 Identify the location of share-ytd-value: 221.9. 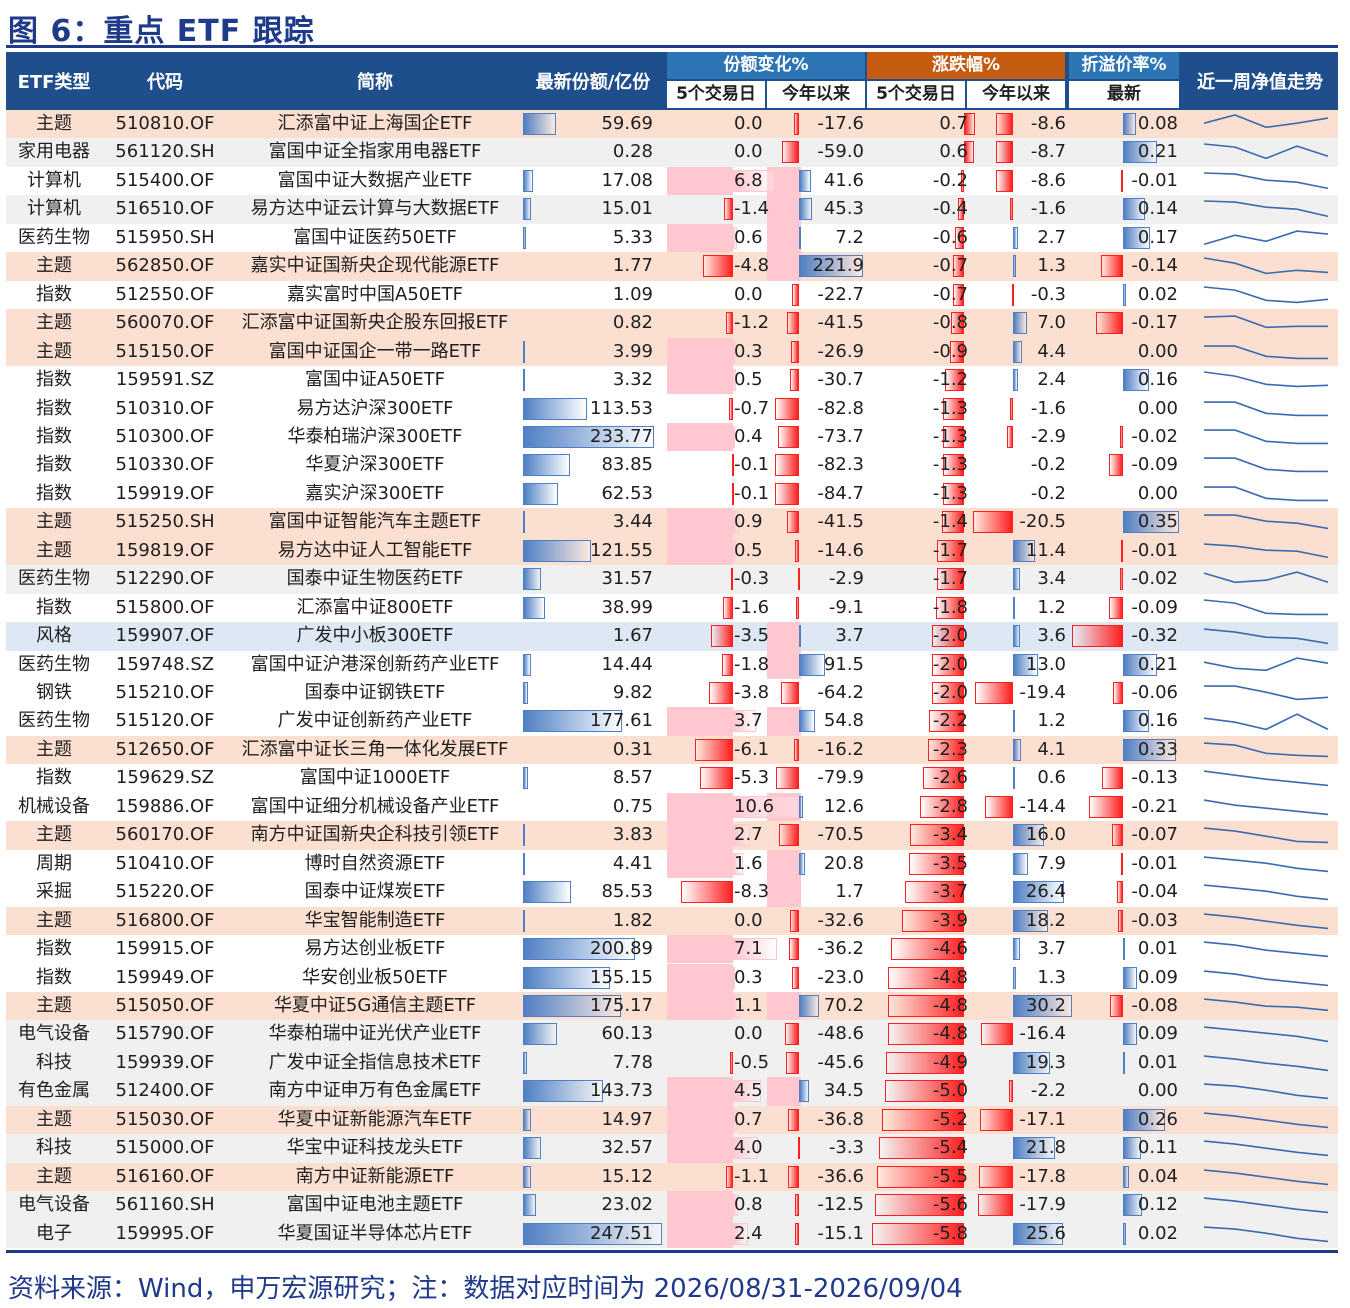
(838, 266).